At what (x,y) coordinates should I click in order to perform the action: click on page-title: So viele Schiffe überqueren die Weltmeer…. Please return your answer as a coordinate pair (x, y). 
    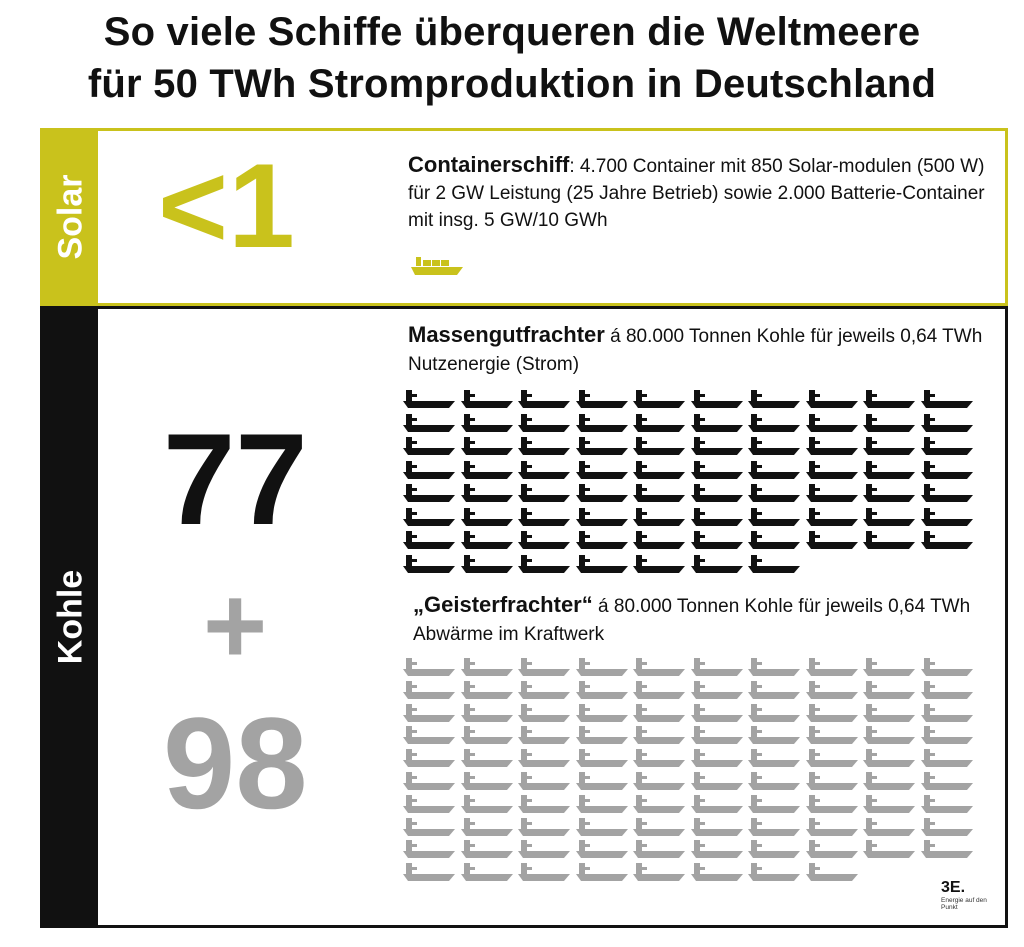
    Looking at the image, I should click on (512, 58).